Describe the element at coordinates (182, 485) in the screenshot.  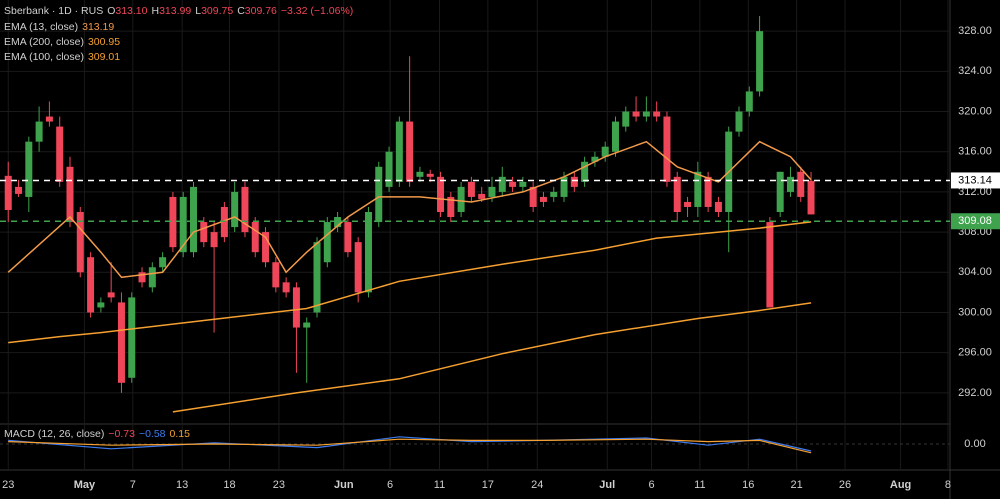
I see `x-tick-label: 13` at that location.